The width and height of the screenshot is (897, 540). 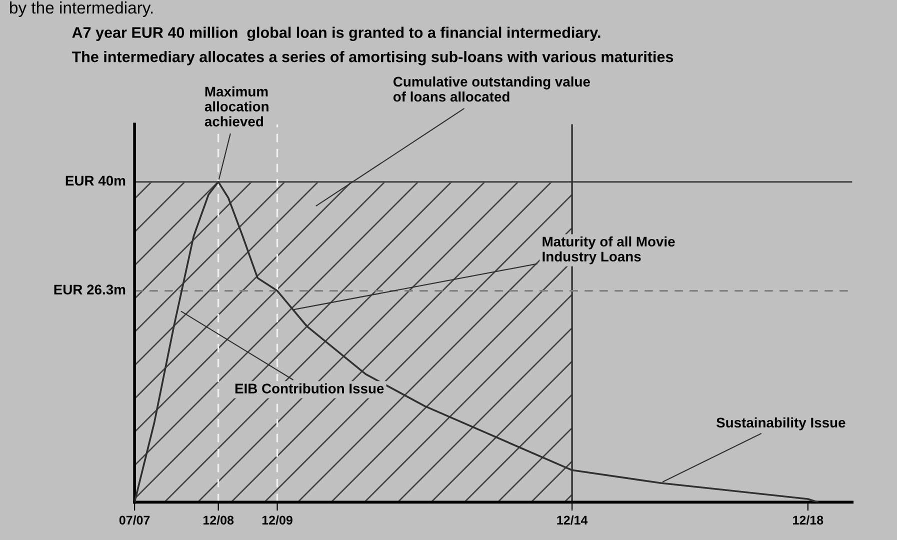 What do you see at coordinates (808, 520) in the screenshot?
I see `x-tick-label: 12/18` at bounding box center [808, 520].